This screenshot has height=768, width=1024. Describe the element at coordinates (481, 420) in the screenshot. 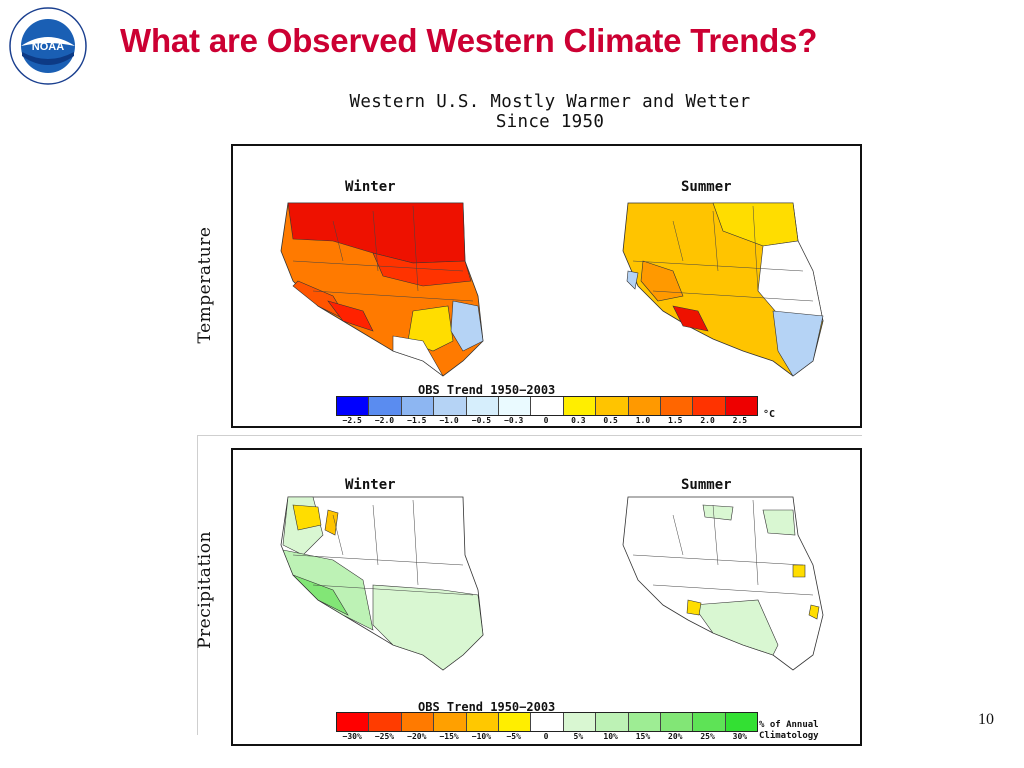

I see `temperature-legend-tick-label: −0.5` at that location.